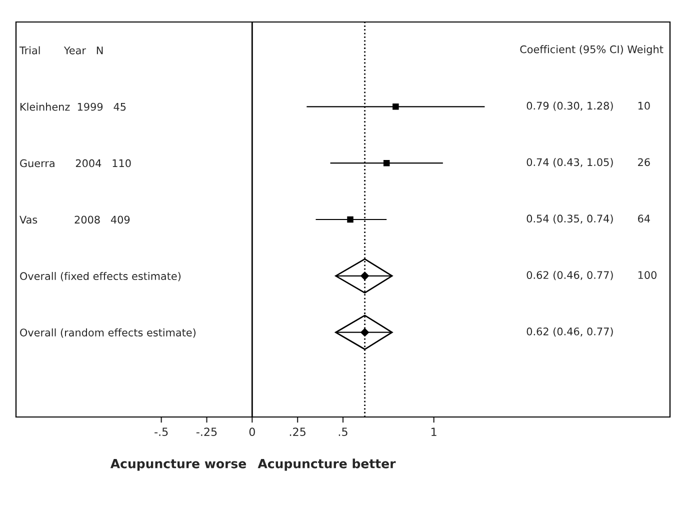 Image resolution: width=682 pixels, height=509 pixels. What do you see at coordinates (644, 162) in the screenshot?
I see `annotation: 26` at bounding box center [644, 162].